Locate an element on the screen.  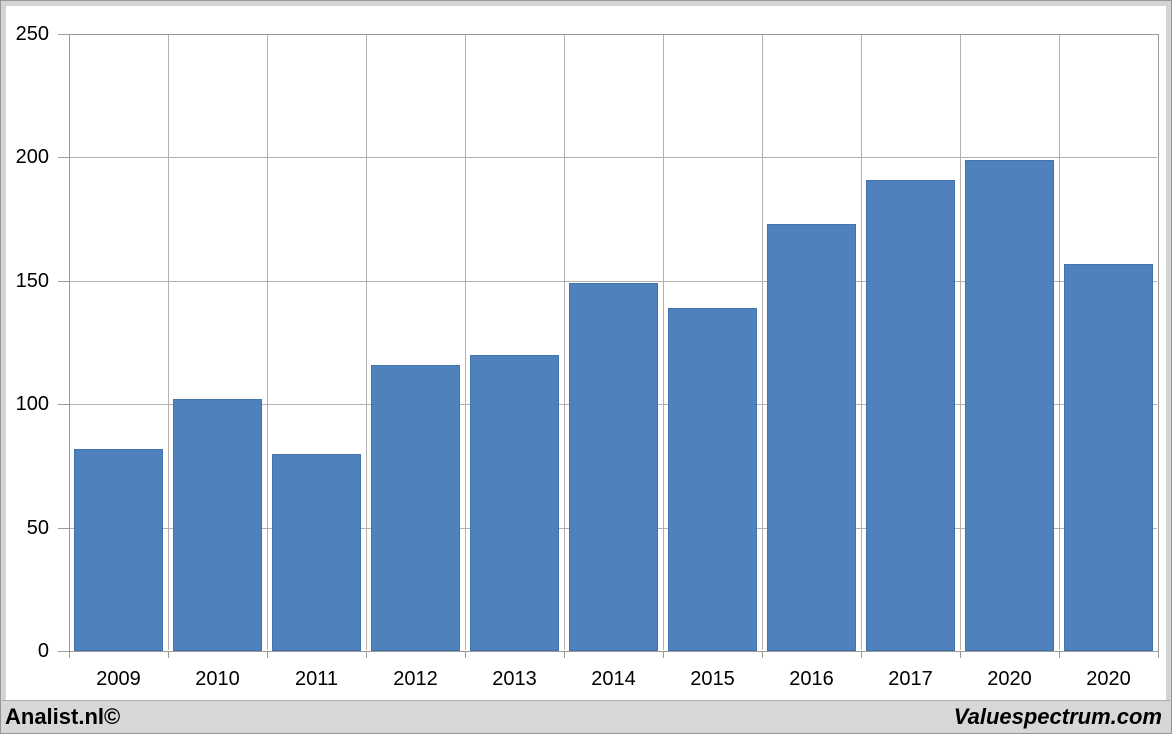
x-axis-label: 2012 is located at coordinates (415, 679).